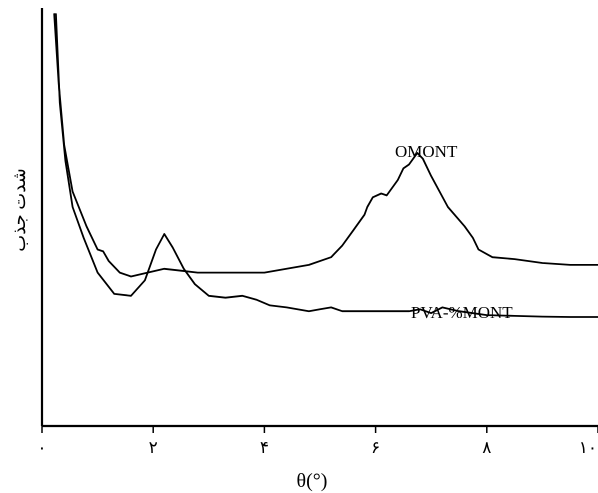  I want to click on series-label-omont: OMONT, so click(426, 151).